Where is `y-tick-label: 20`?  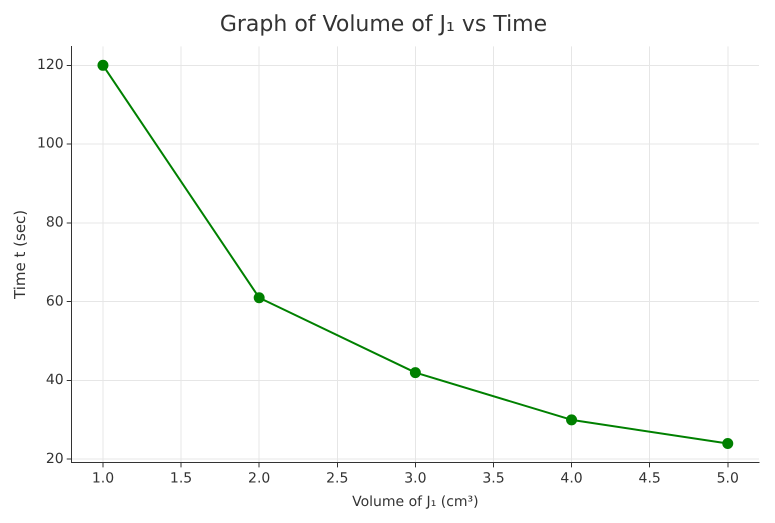 y-tick-label: 20 is located at coordinates (55, 458).